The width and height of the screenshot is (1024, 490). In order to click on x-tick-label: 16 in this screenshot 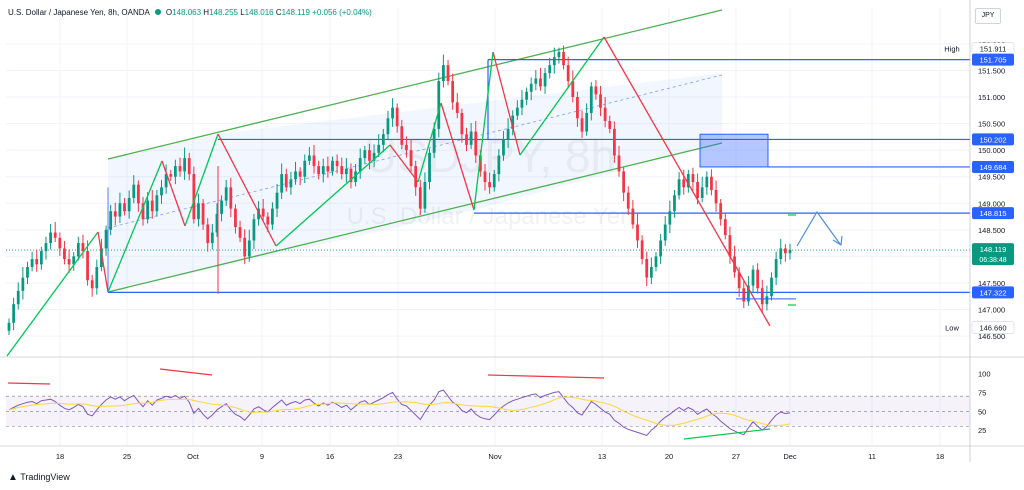, I will do `click(330, 456)`.